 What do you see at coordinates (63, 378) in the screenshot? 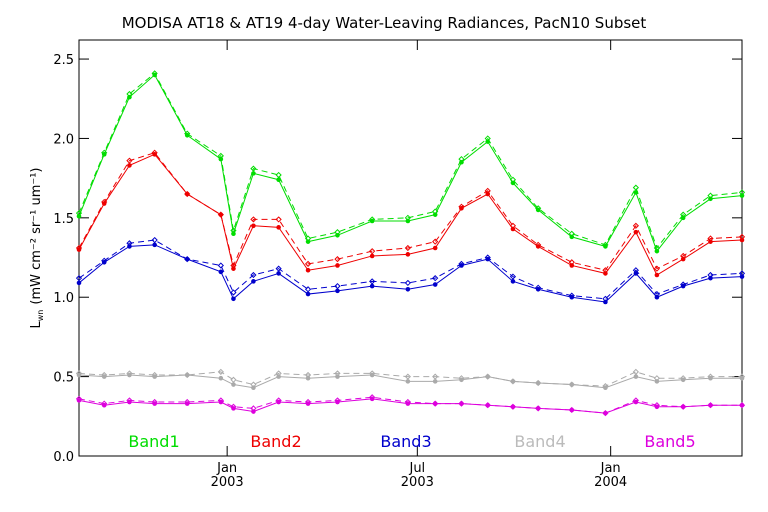
I see `y-tick-label: 0.5` at bounding box center [63, 378].